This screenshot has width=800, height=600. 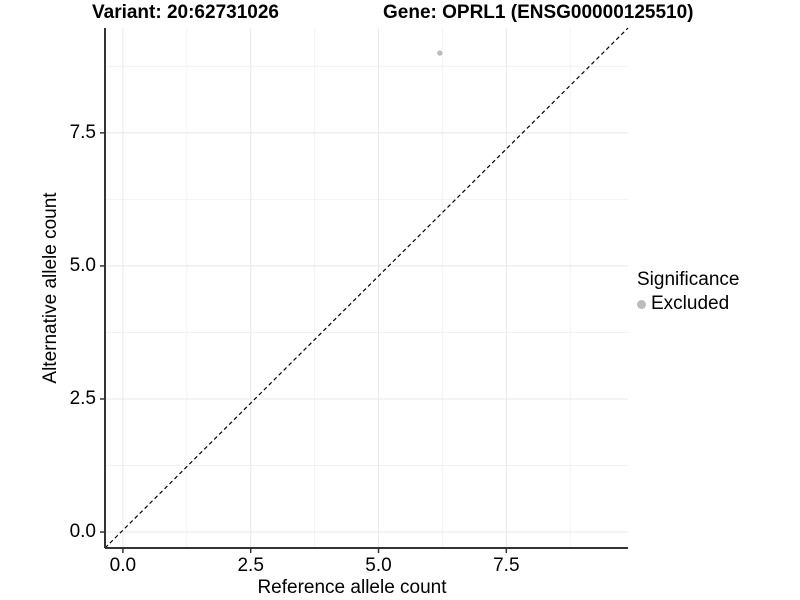 What do you see at coordinates (352, 587) in the screenshot?
I see `x-axis-title: Reference allele count` at bounding box center [352, 587].